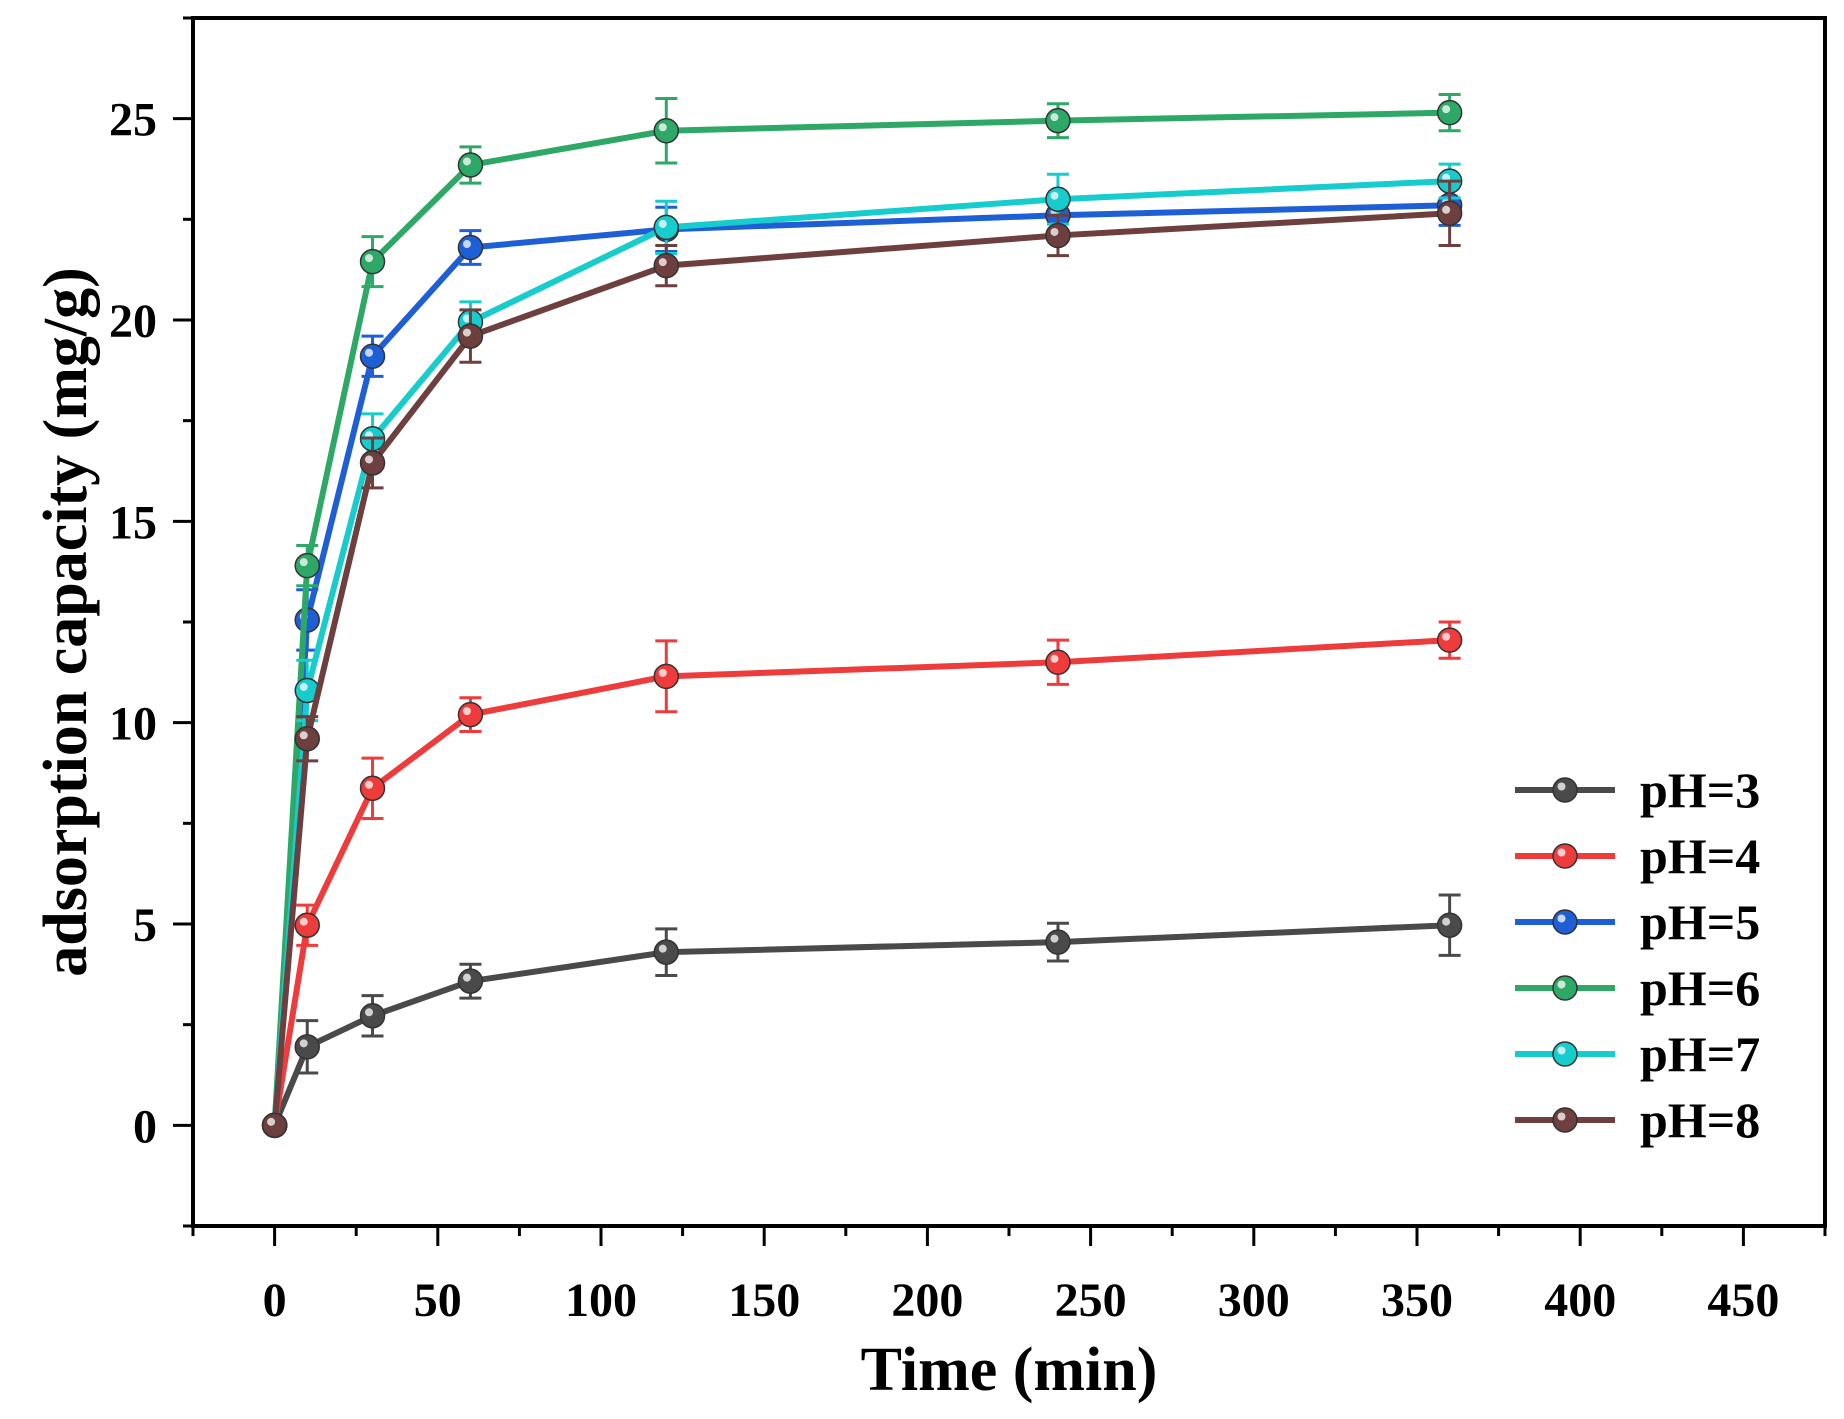  I want to click on y-tick-label-5: 5, so click(145, 925).